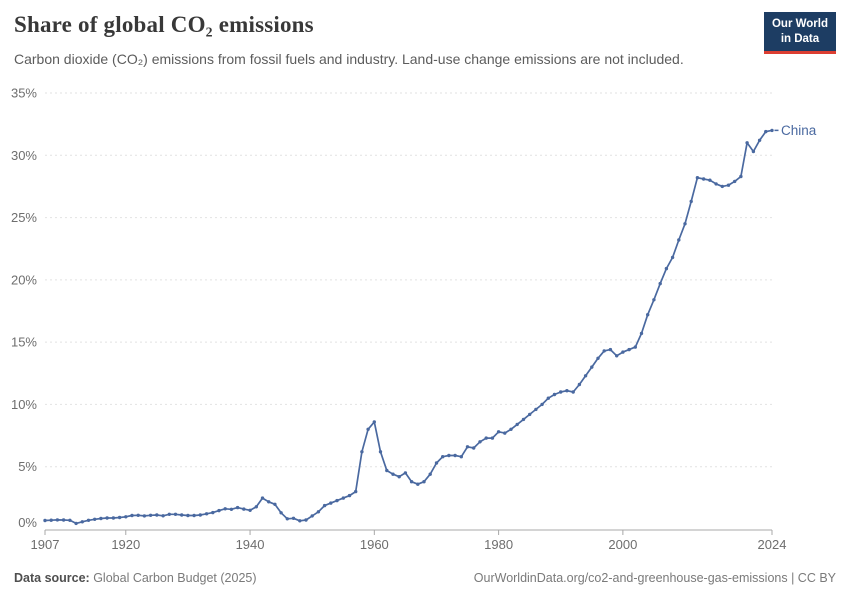 The height and width of the screenshot is (600, 850). Describe the element at coordinates (799, 130) in the screenshot. I see `series-label-china: China` at that location.